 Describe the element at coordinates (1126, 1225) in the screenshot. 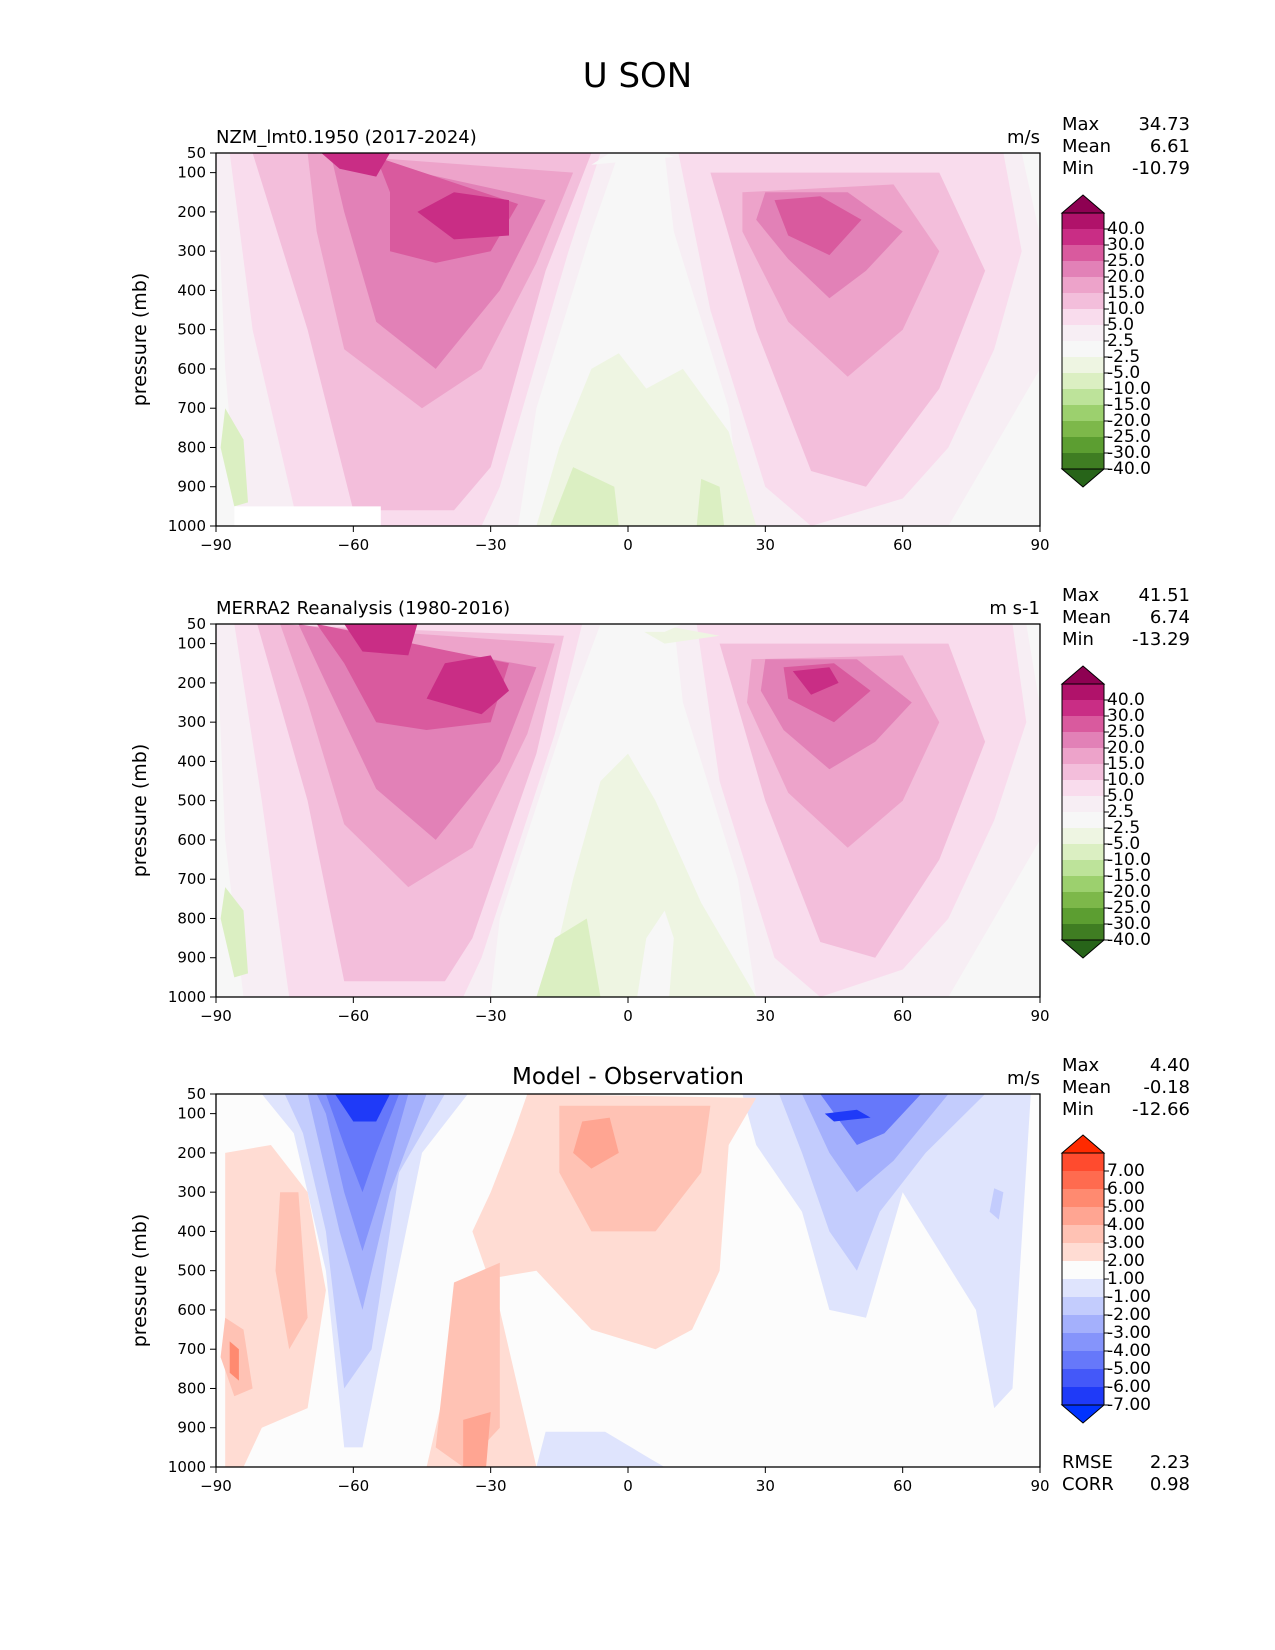

I see `colorbar-tick-label: 4.00` at that location.